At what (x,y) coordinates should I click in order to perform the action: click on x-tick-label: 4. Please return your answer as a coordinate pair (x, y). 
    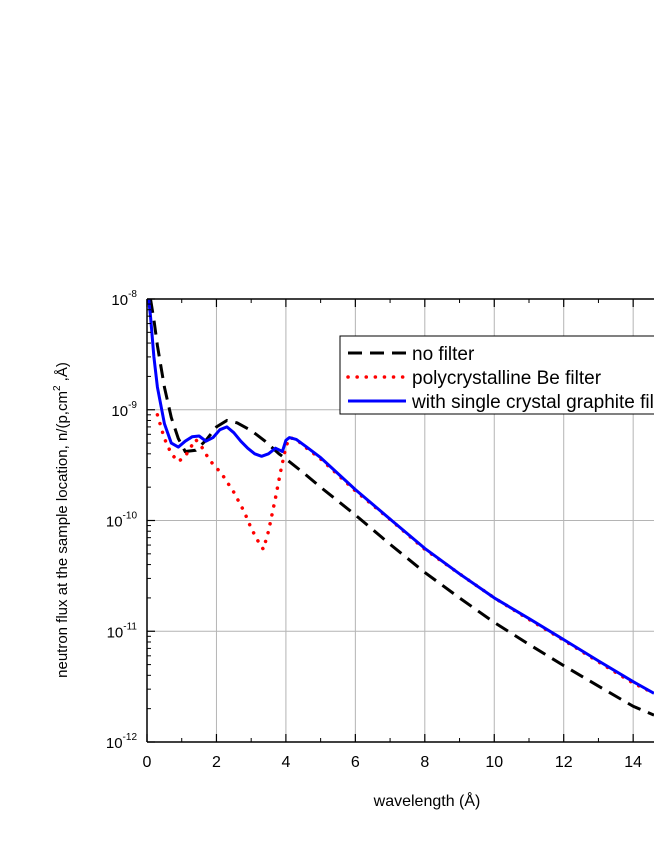
    Looking at the image, I should click on (285, 762).